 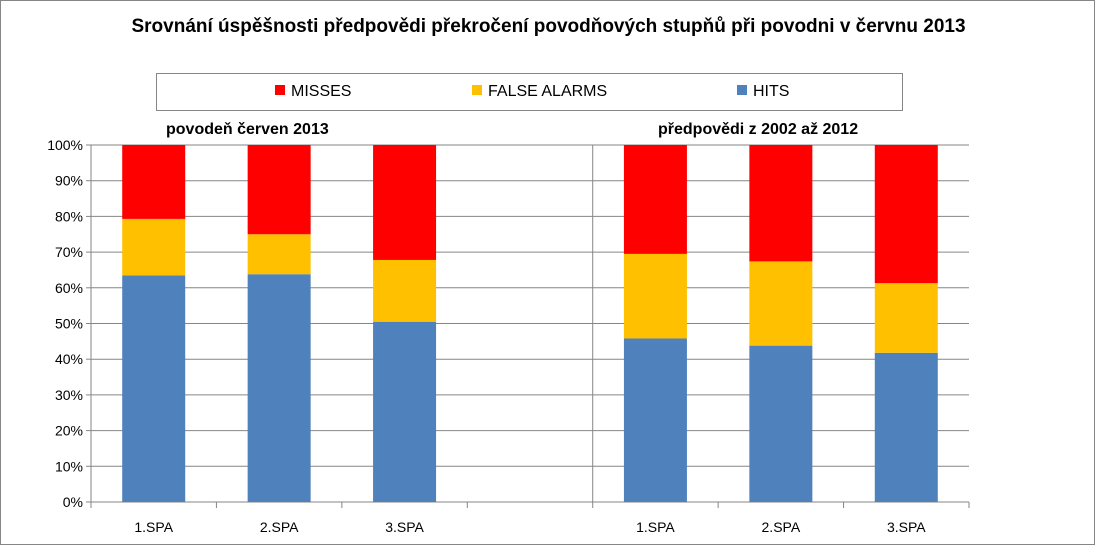 I want to click on legend-item-false-alarms: FALSE ALARMS, so click(x=539, y=92).